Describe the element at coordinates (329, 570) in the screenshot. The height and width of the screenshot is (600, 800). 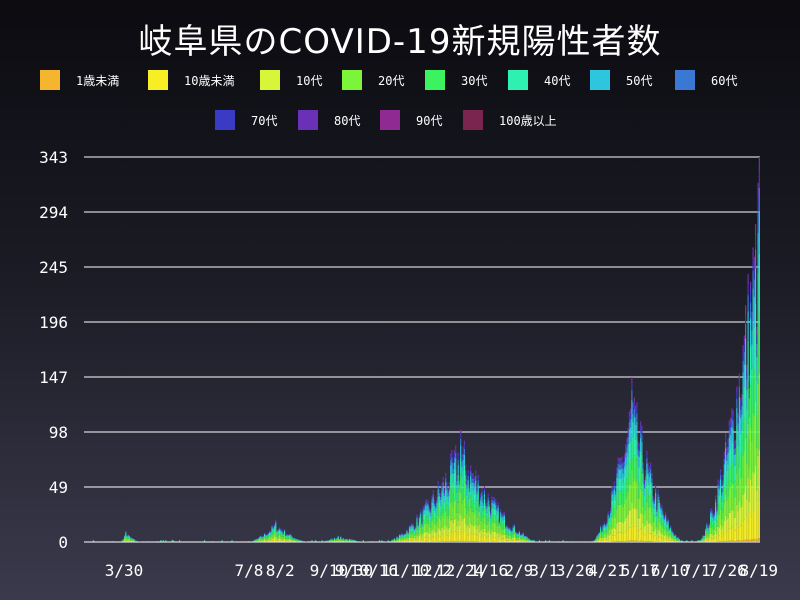
I see `x-tick-label: 9/10` at that location.